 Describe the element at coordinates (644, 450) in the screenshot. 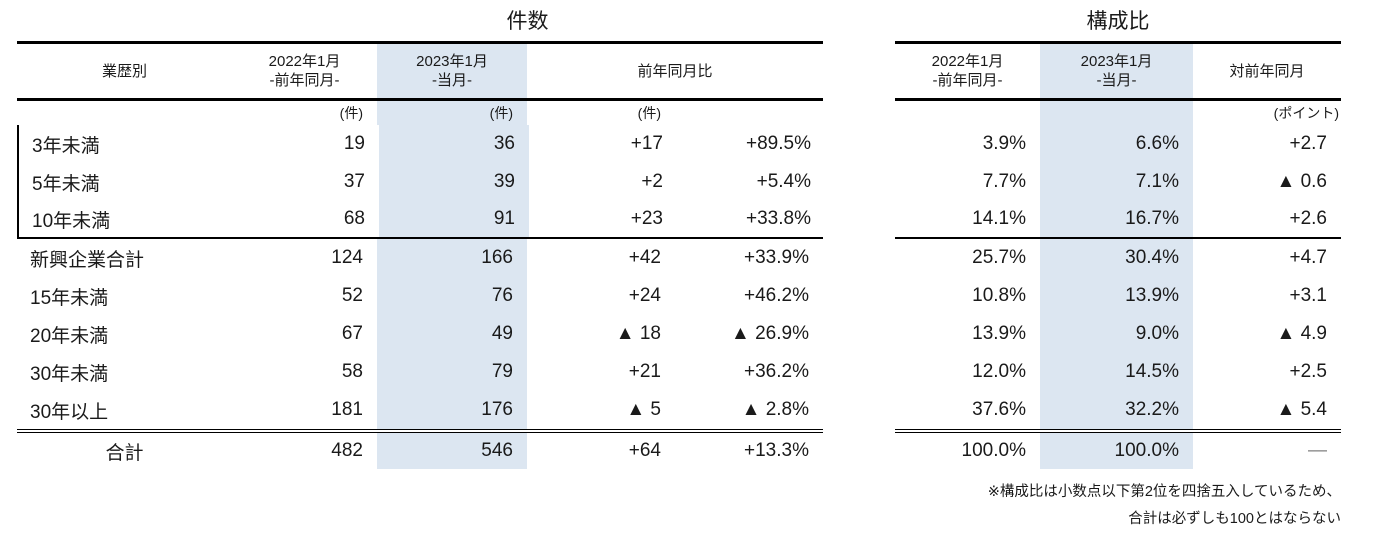

I see `kensuu-total-diff: +64` at that location.